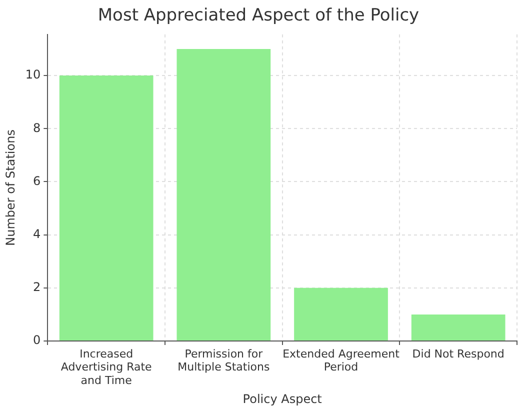 The width and height of the screenshot is (519, 409). What do you see at coordinates (282, 399) in the screenshot?
I see `x-axis-title: Policy Aspect` at bounding box center [282, 399].